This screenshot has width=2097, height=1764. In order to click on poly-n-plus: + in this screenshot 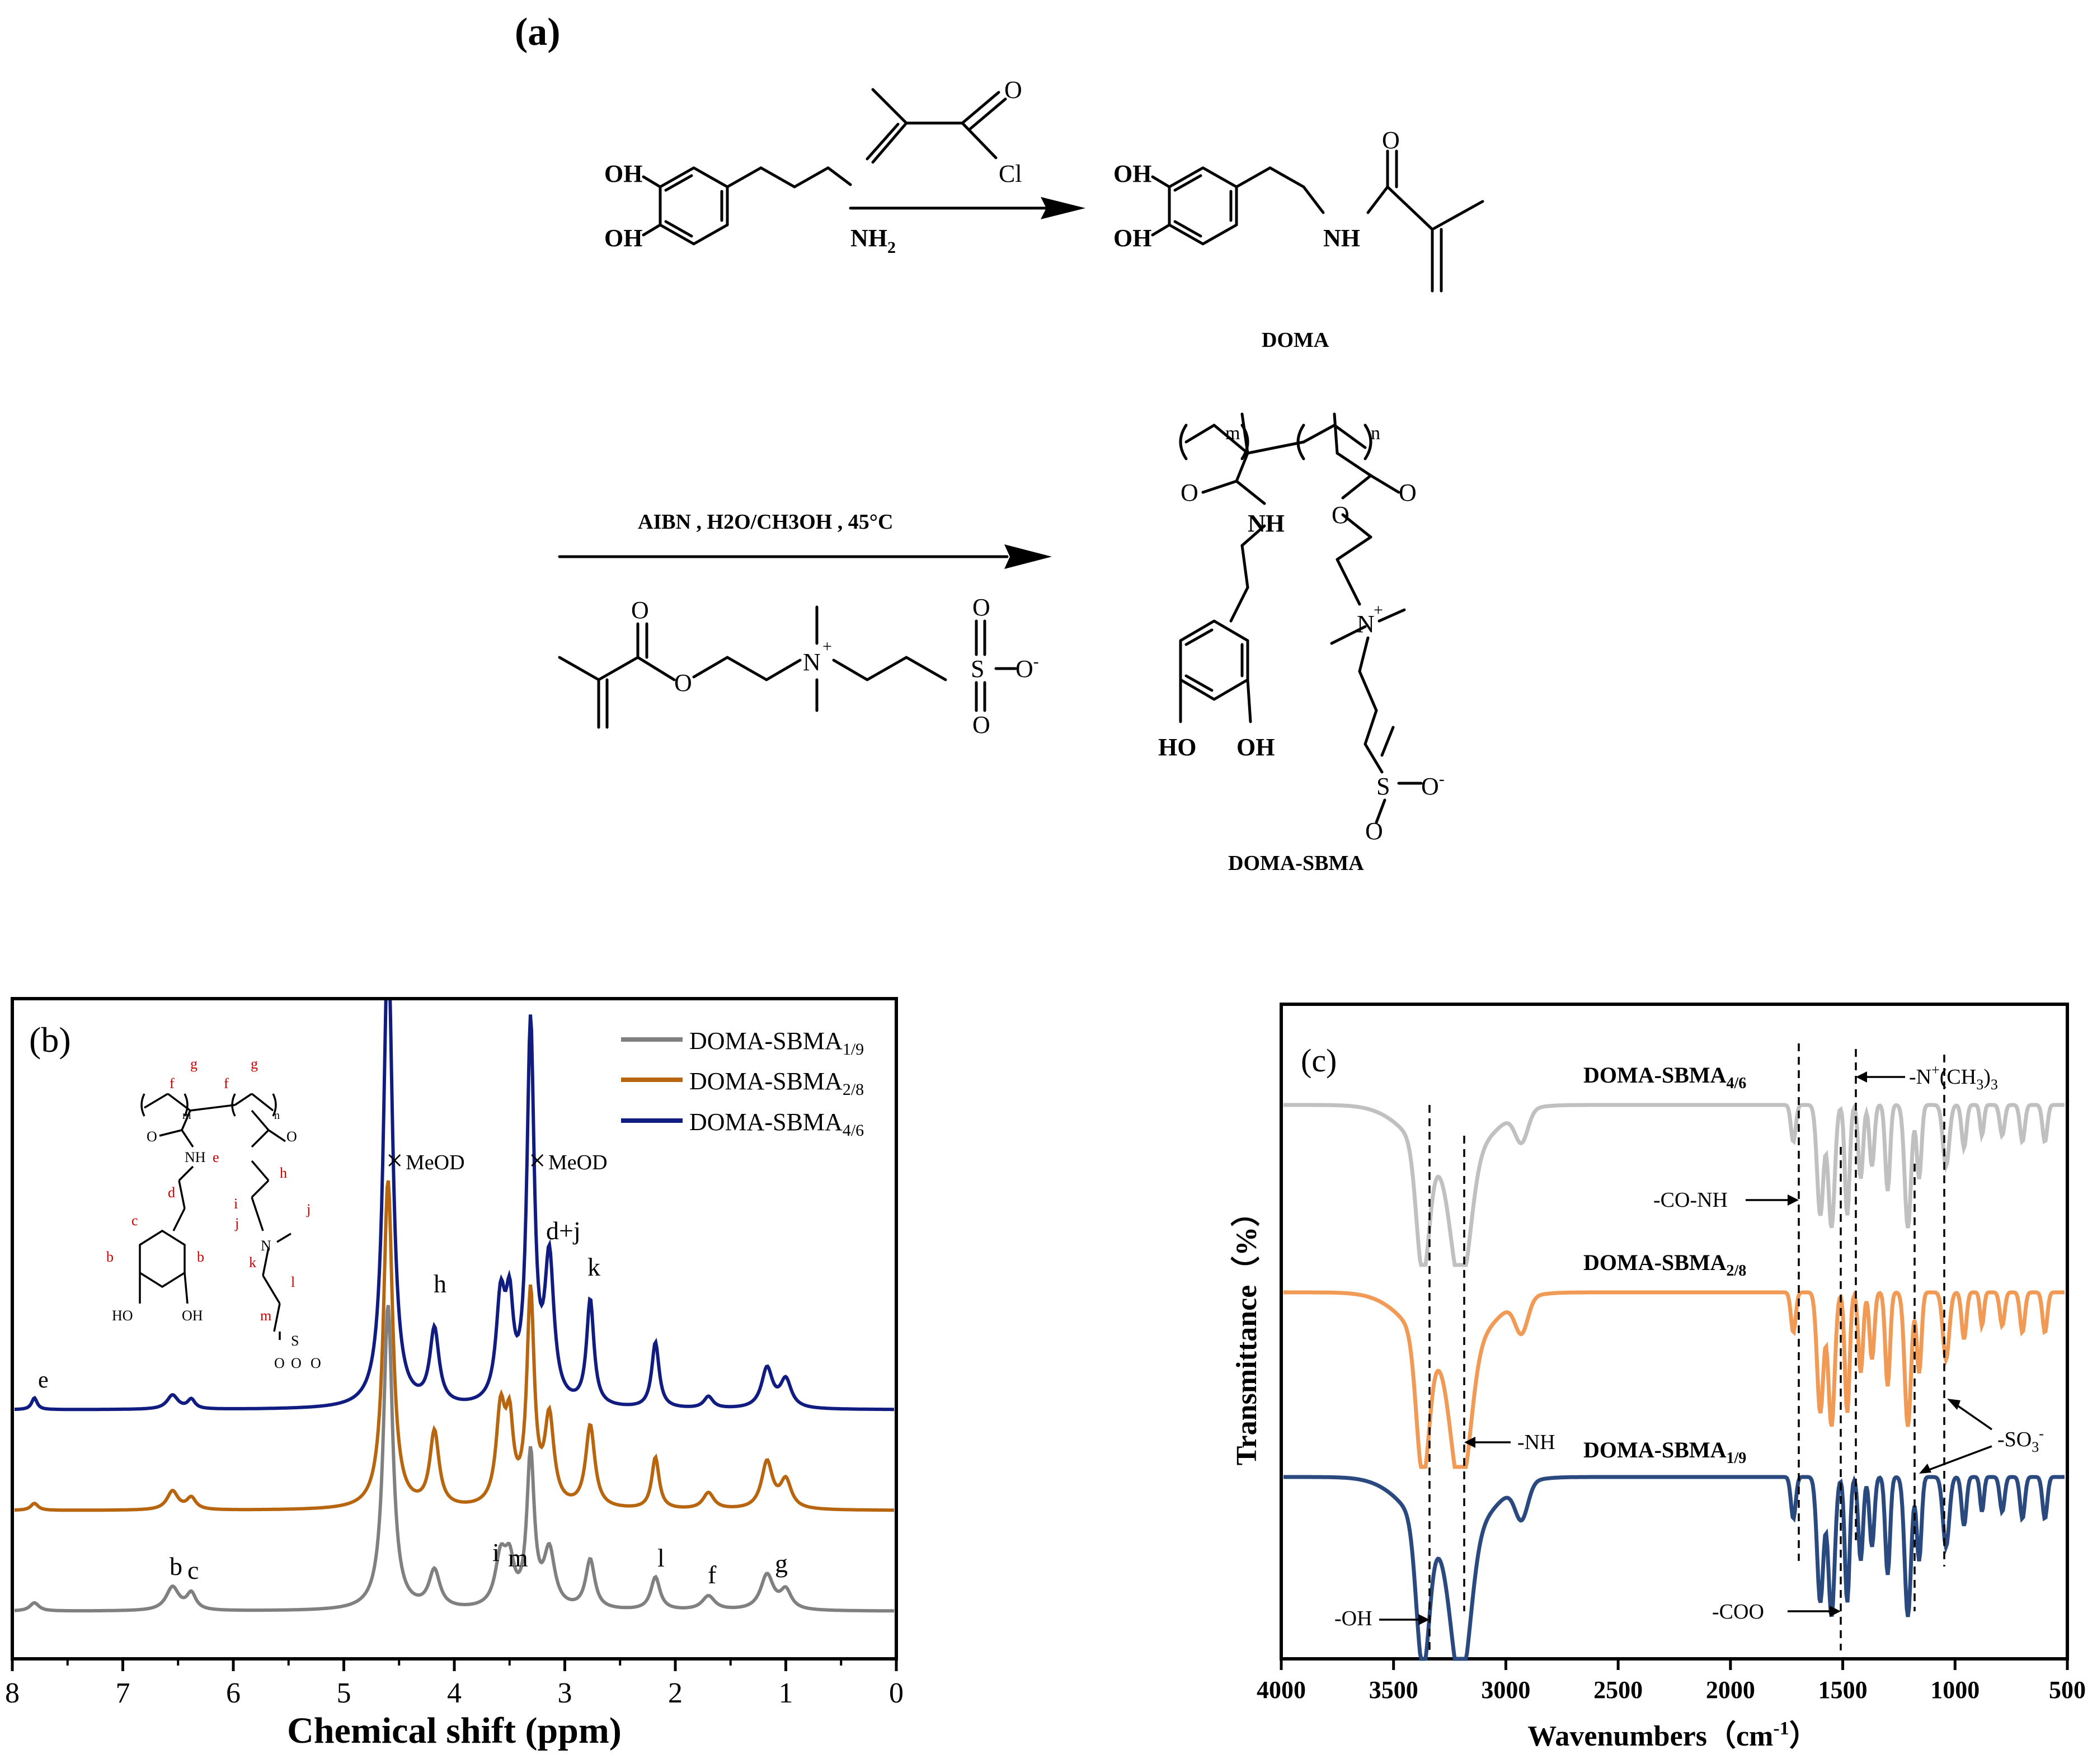, I will do `click(1379, 610)`.